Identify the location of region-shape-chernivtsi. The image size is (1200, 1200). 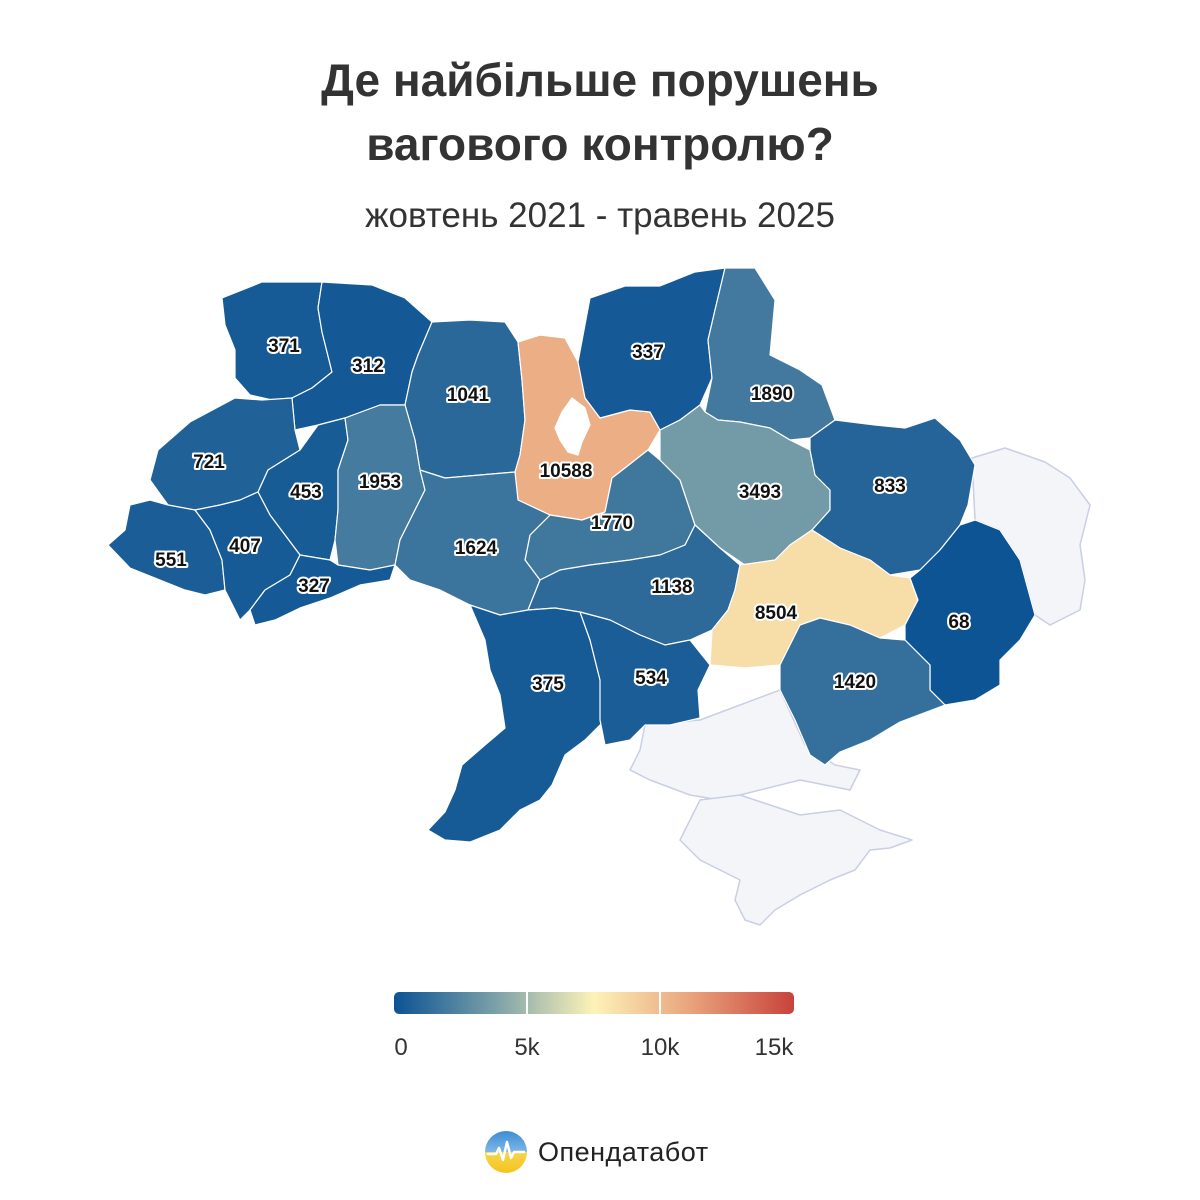
(322, 590).